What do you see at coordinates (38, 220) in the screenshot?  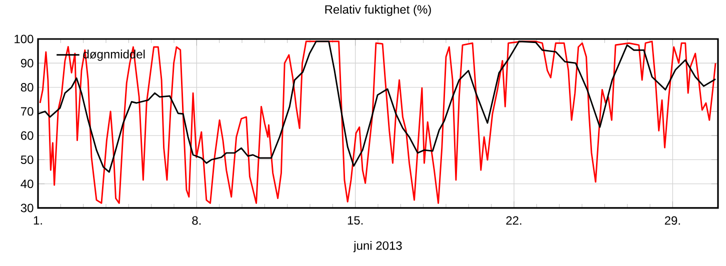 I see `x-tick-label: 1.` at bounding box center [38, 220].